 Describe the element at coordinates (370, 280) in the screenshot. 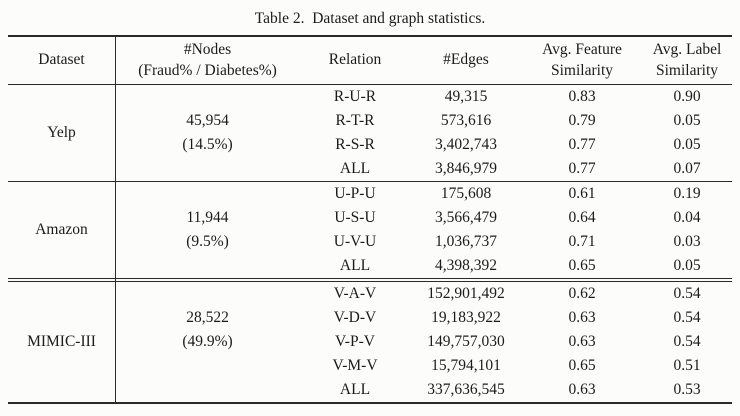

I see `section-divider-double-rule` at that location.